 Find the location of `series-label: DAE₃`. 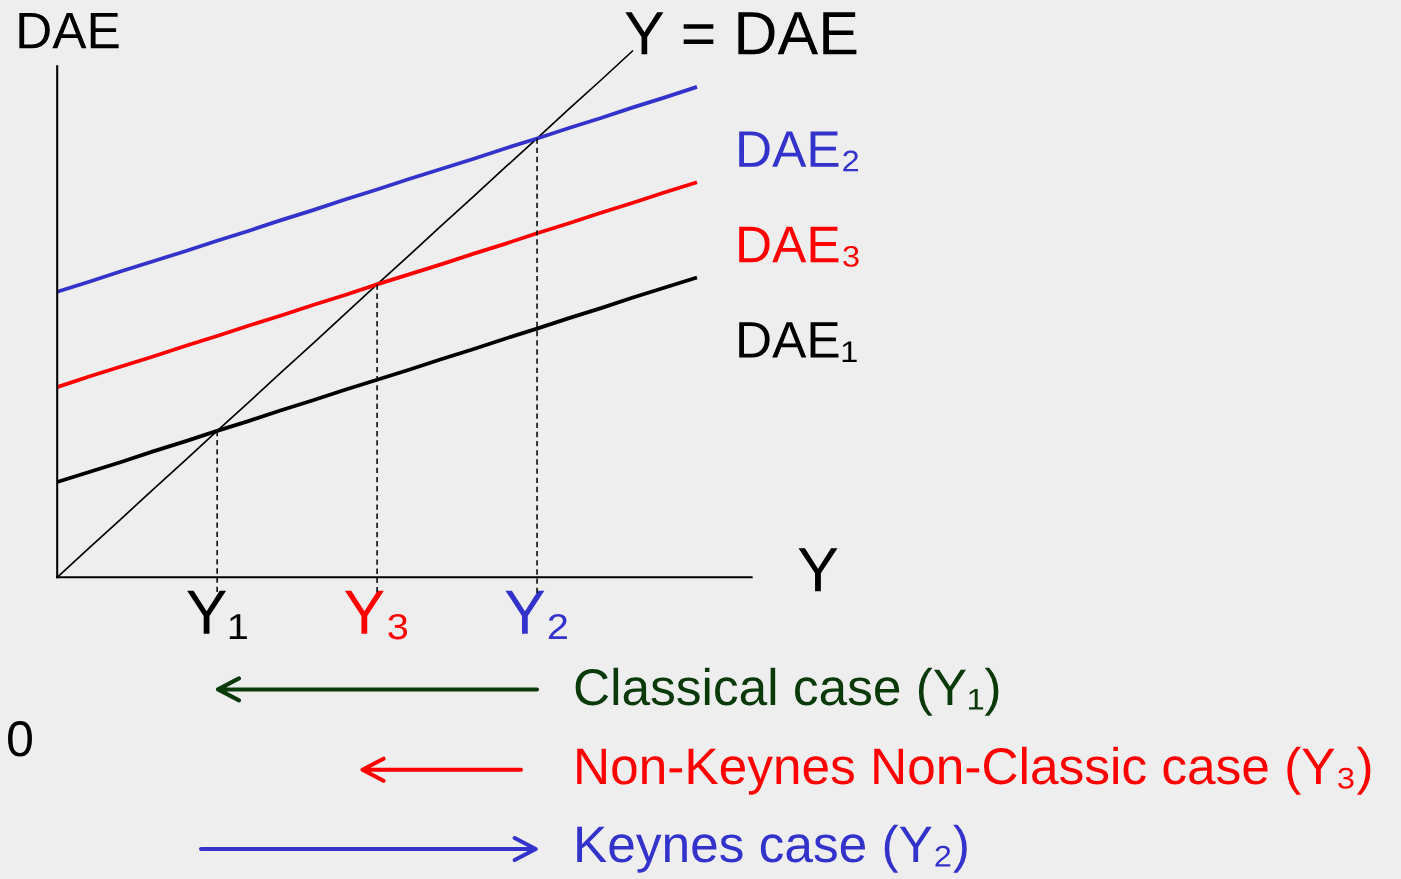

series-label: DAE₃ is located at coordinates (799, 246).